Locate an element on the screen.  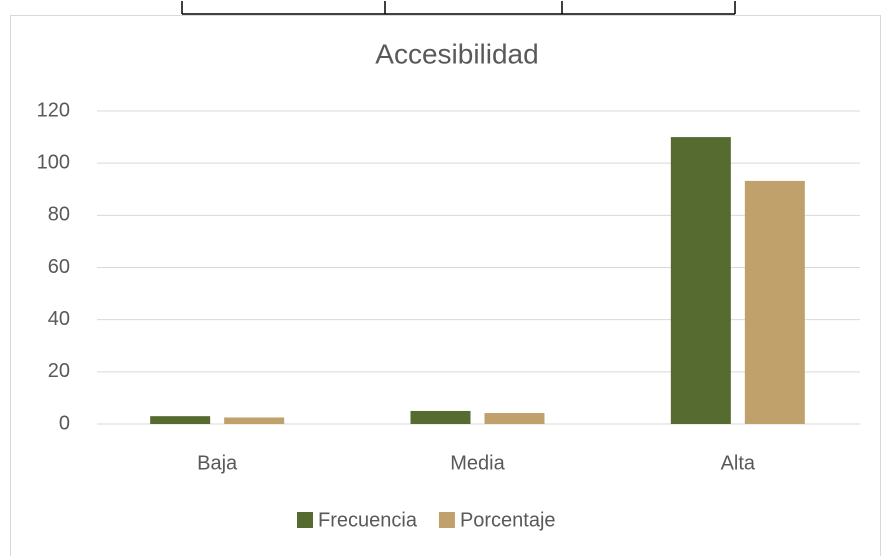
y-tick-label: 120 is located at coordinates (53, 110).